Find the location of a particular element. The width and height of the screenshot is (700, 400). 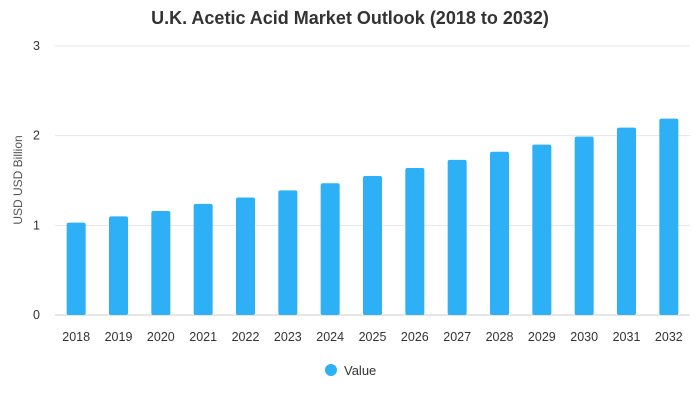

bar-2021 is located at coordinates (203, 259).